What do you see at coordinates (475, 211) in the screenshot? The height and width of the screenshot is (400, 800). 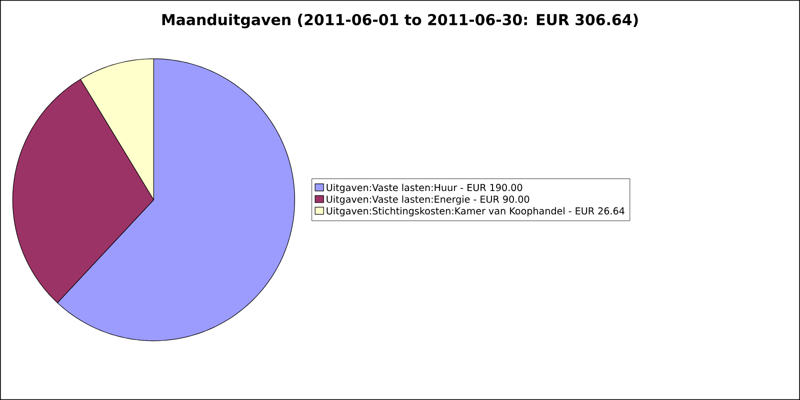 I see `legend-label: Uitgaven:Stichtingskosten:Kamer van Koophandel - EUR 26.64` at bounding box center [475, 211].